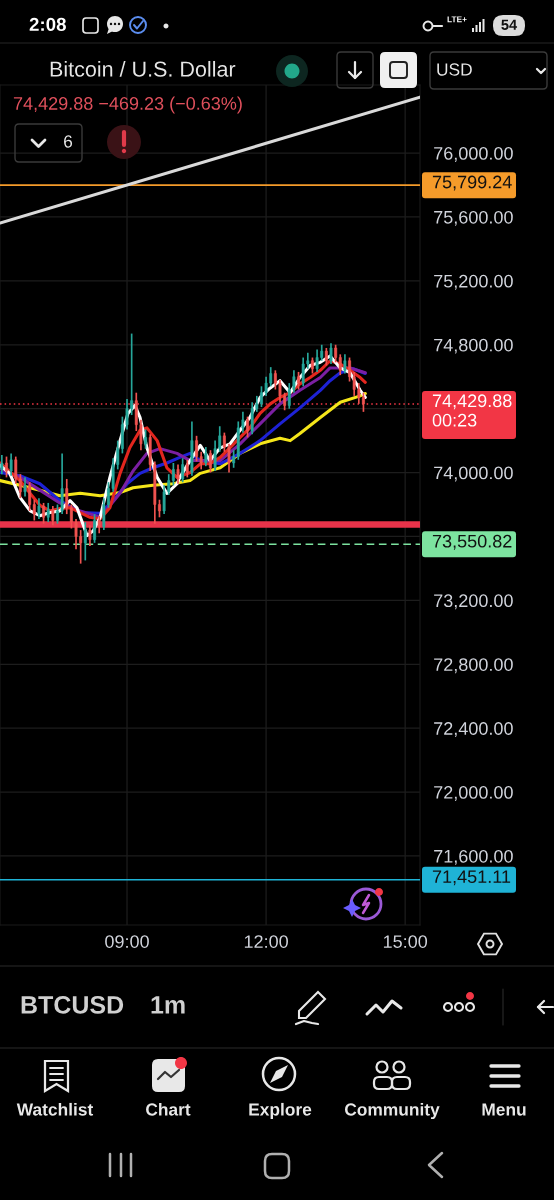 This screenshot has height=1200, width=554. Describe the element at coordinates (168, 1005) in the screenshot. I see `text: 1m` at that location.